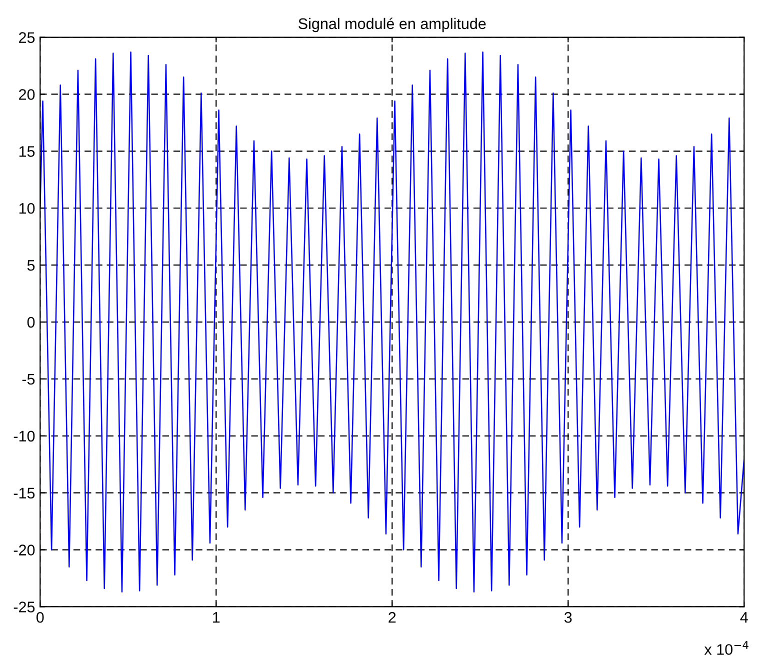 The width and height of the screenshot is (757, 666). Describe the element at coordinates (744, 617) in the screenshot. I see `x-tick-label: 4` at that location.